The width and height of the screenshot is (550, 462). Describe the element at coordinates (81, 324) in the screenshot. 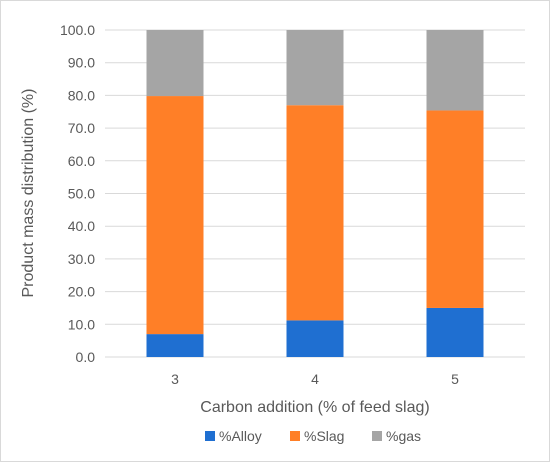

I see `y-tick-label: 10.0` at that location.